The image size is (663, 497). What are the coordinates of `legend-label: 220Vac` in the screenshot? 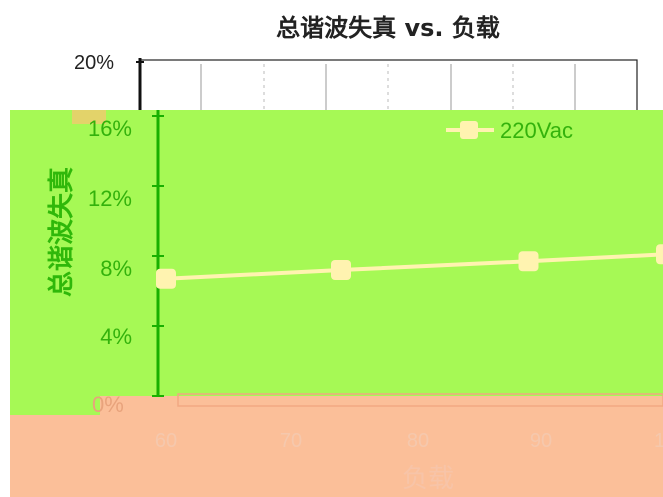 It's located at (536, 130).